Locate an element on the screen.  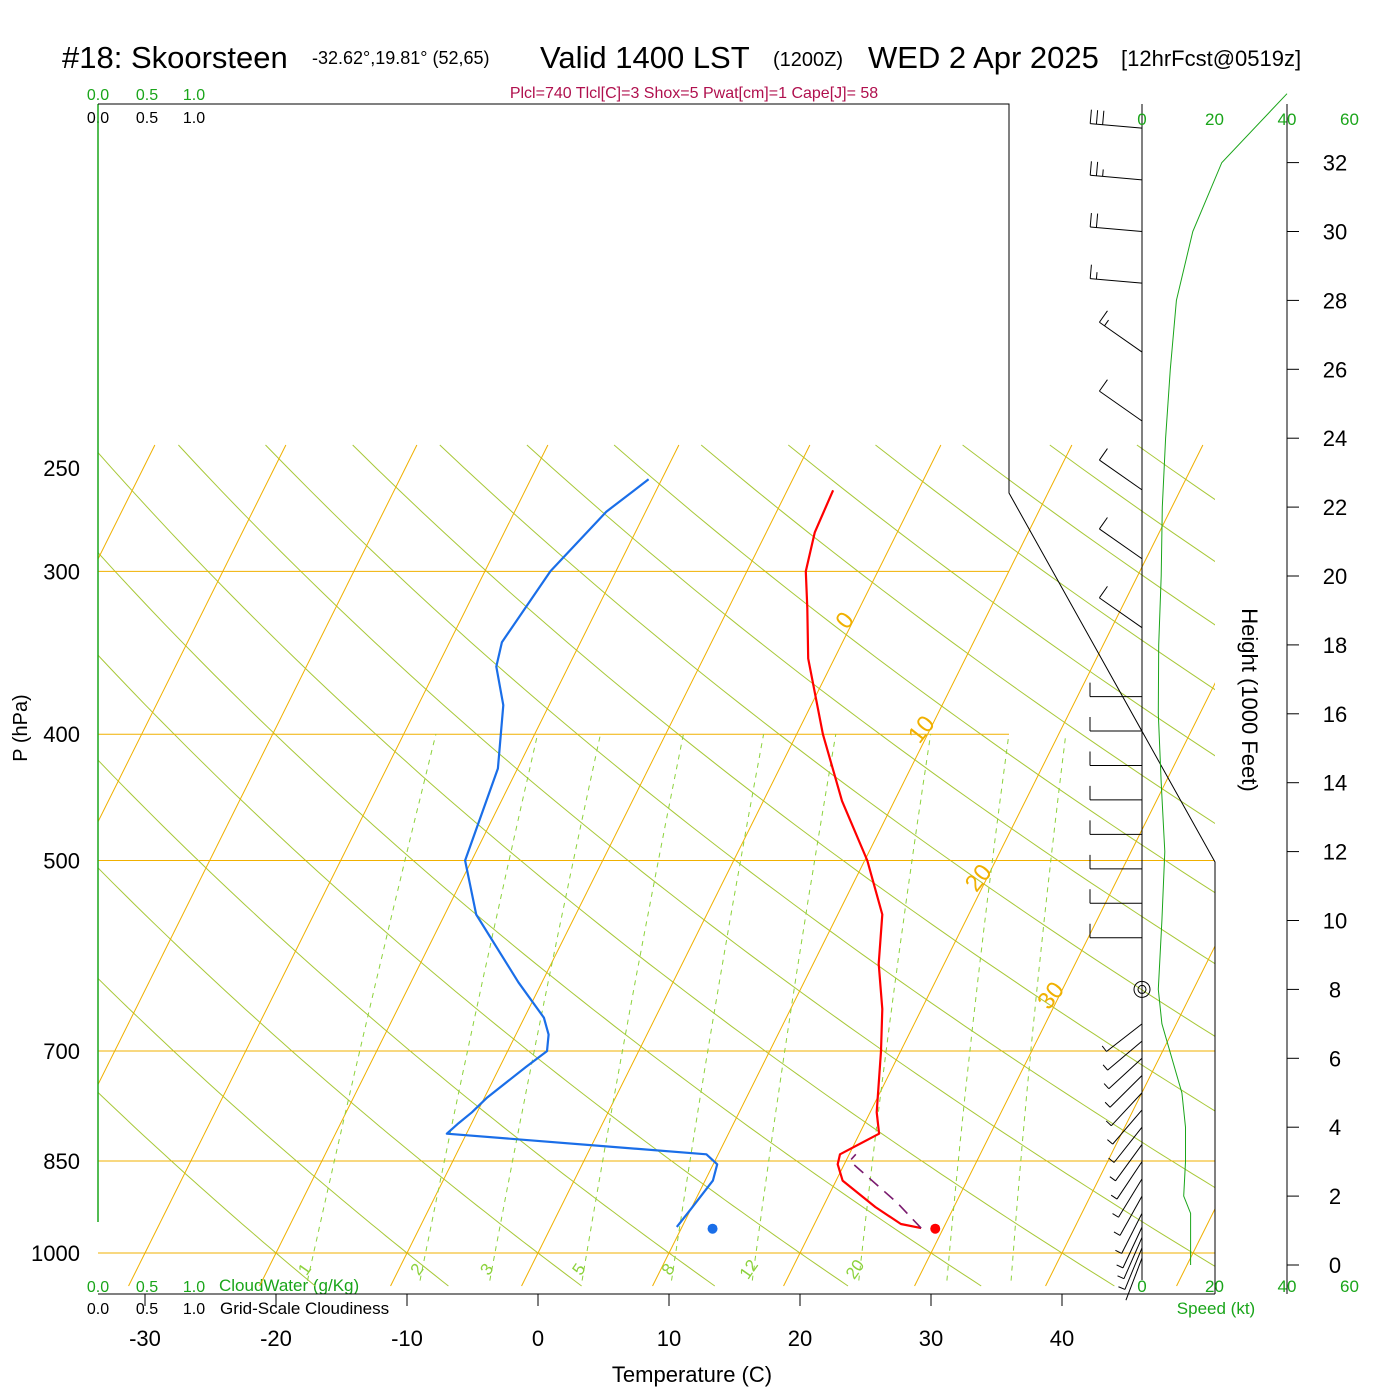
x-axis-title: Temperature (C) is located at coordinates (692, 1374).